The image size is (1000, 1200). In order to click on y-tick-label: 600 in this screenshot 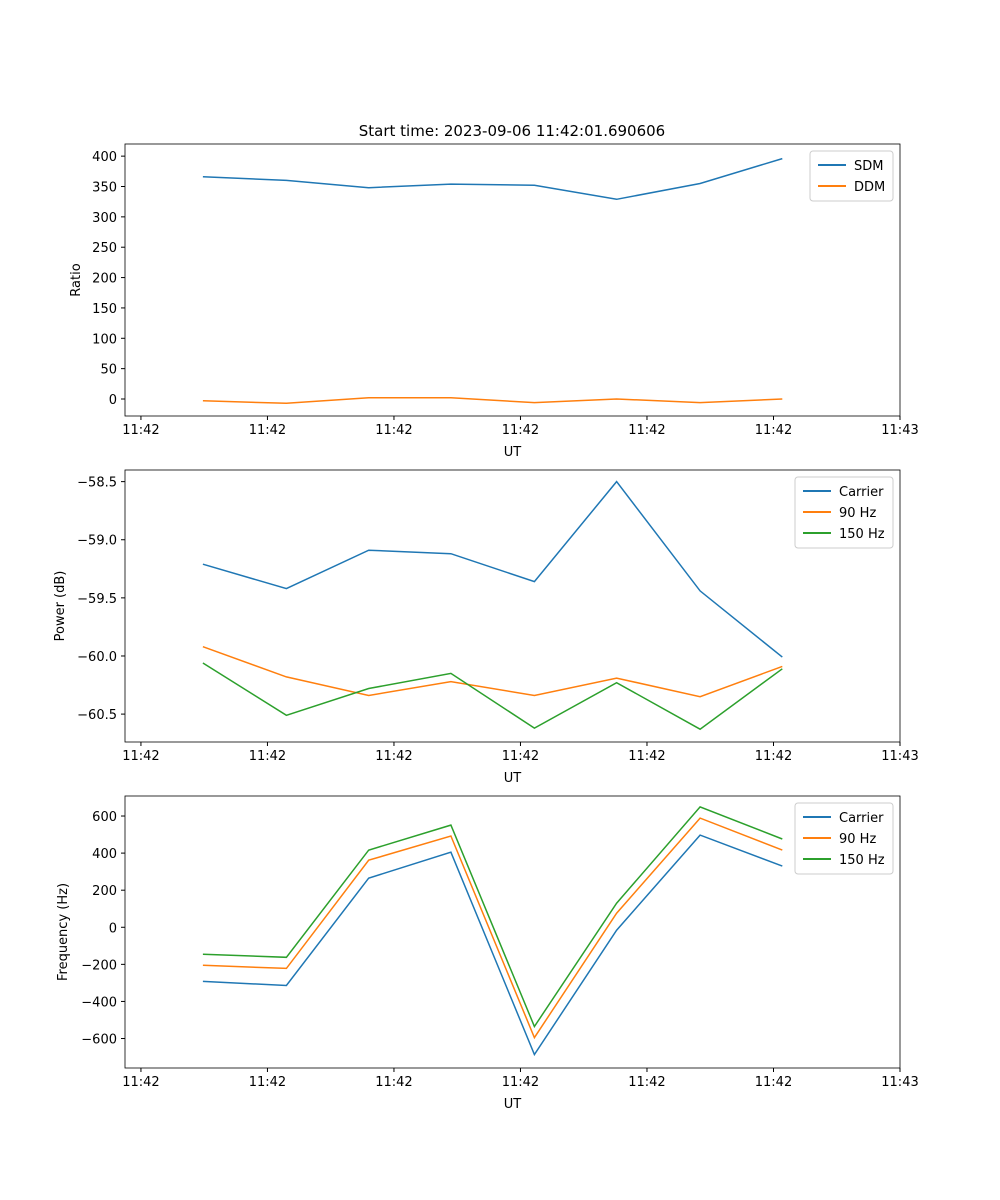, I will do `click(104, 817)`.